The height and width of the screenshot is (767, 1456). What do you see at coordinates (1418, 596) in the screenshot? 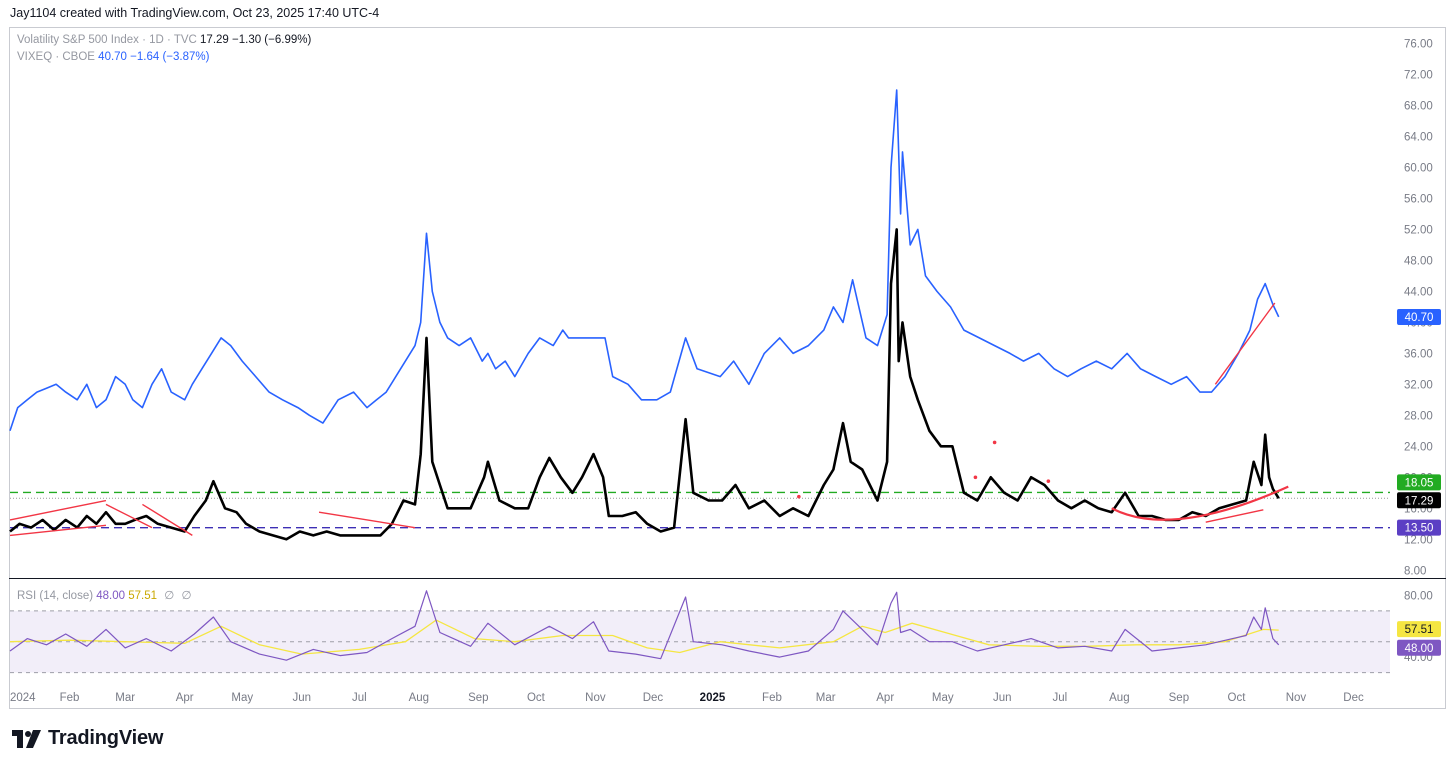
I see `rsi-tick-label: 80.00` at bounding box center [1418, 596].